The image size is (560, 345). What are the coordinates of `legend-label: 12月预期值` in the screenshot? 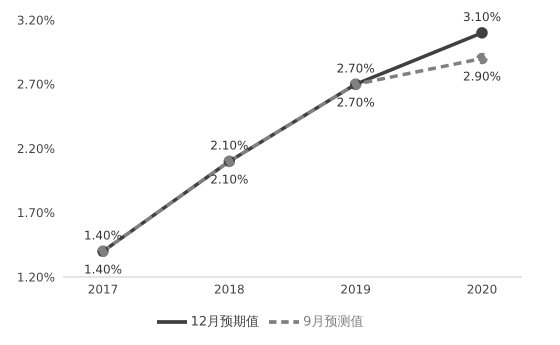 It's located at (225, 322).